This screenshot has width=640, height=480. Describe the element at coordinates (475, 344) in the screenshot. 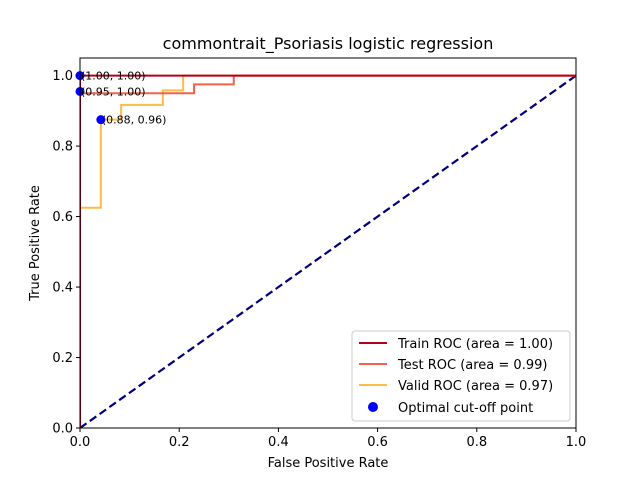

I see `legend-train-label: Train ROC (area = 1.00)` at that location.